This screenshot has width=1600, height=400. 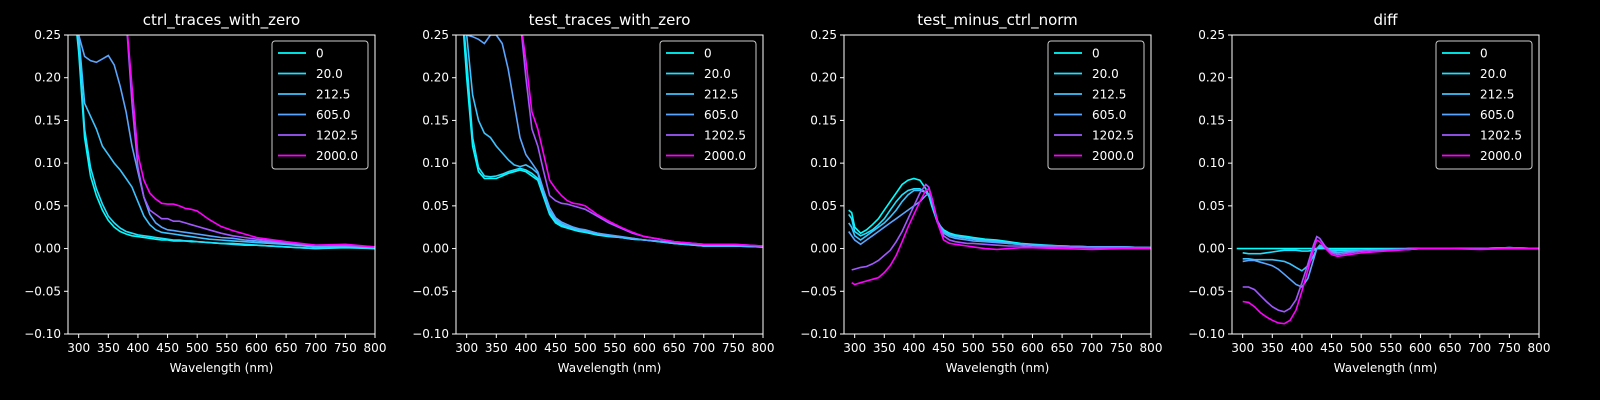 I want to click on chart-title: test_minus_ctrl_norm, so click(x=997, y=20).